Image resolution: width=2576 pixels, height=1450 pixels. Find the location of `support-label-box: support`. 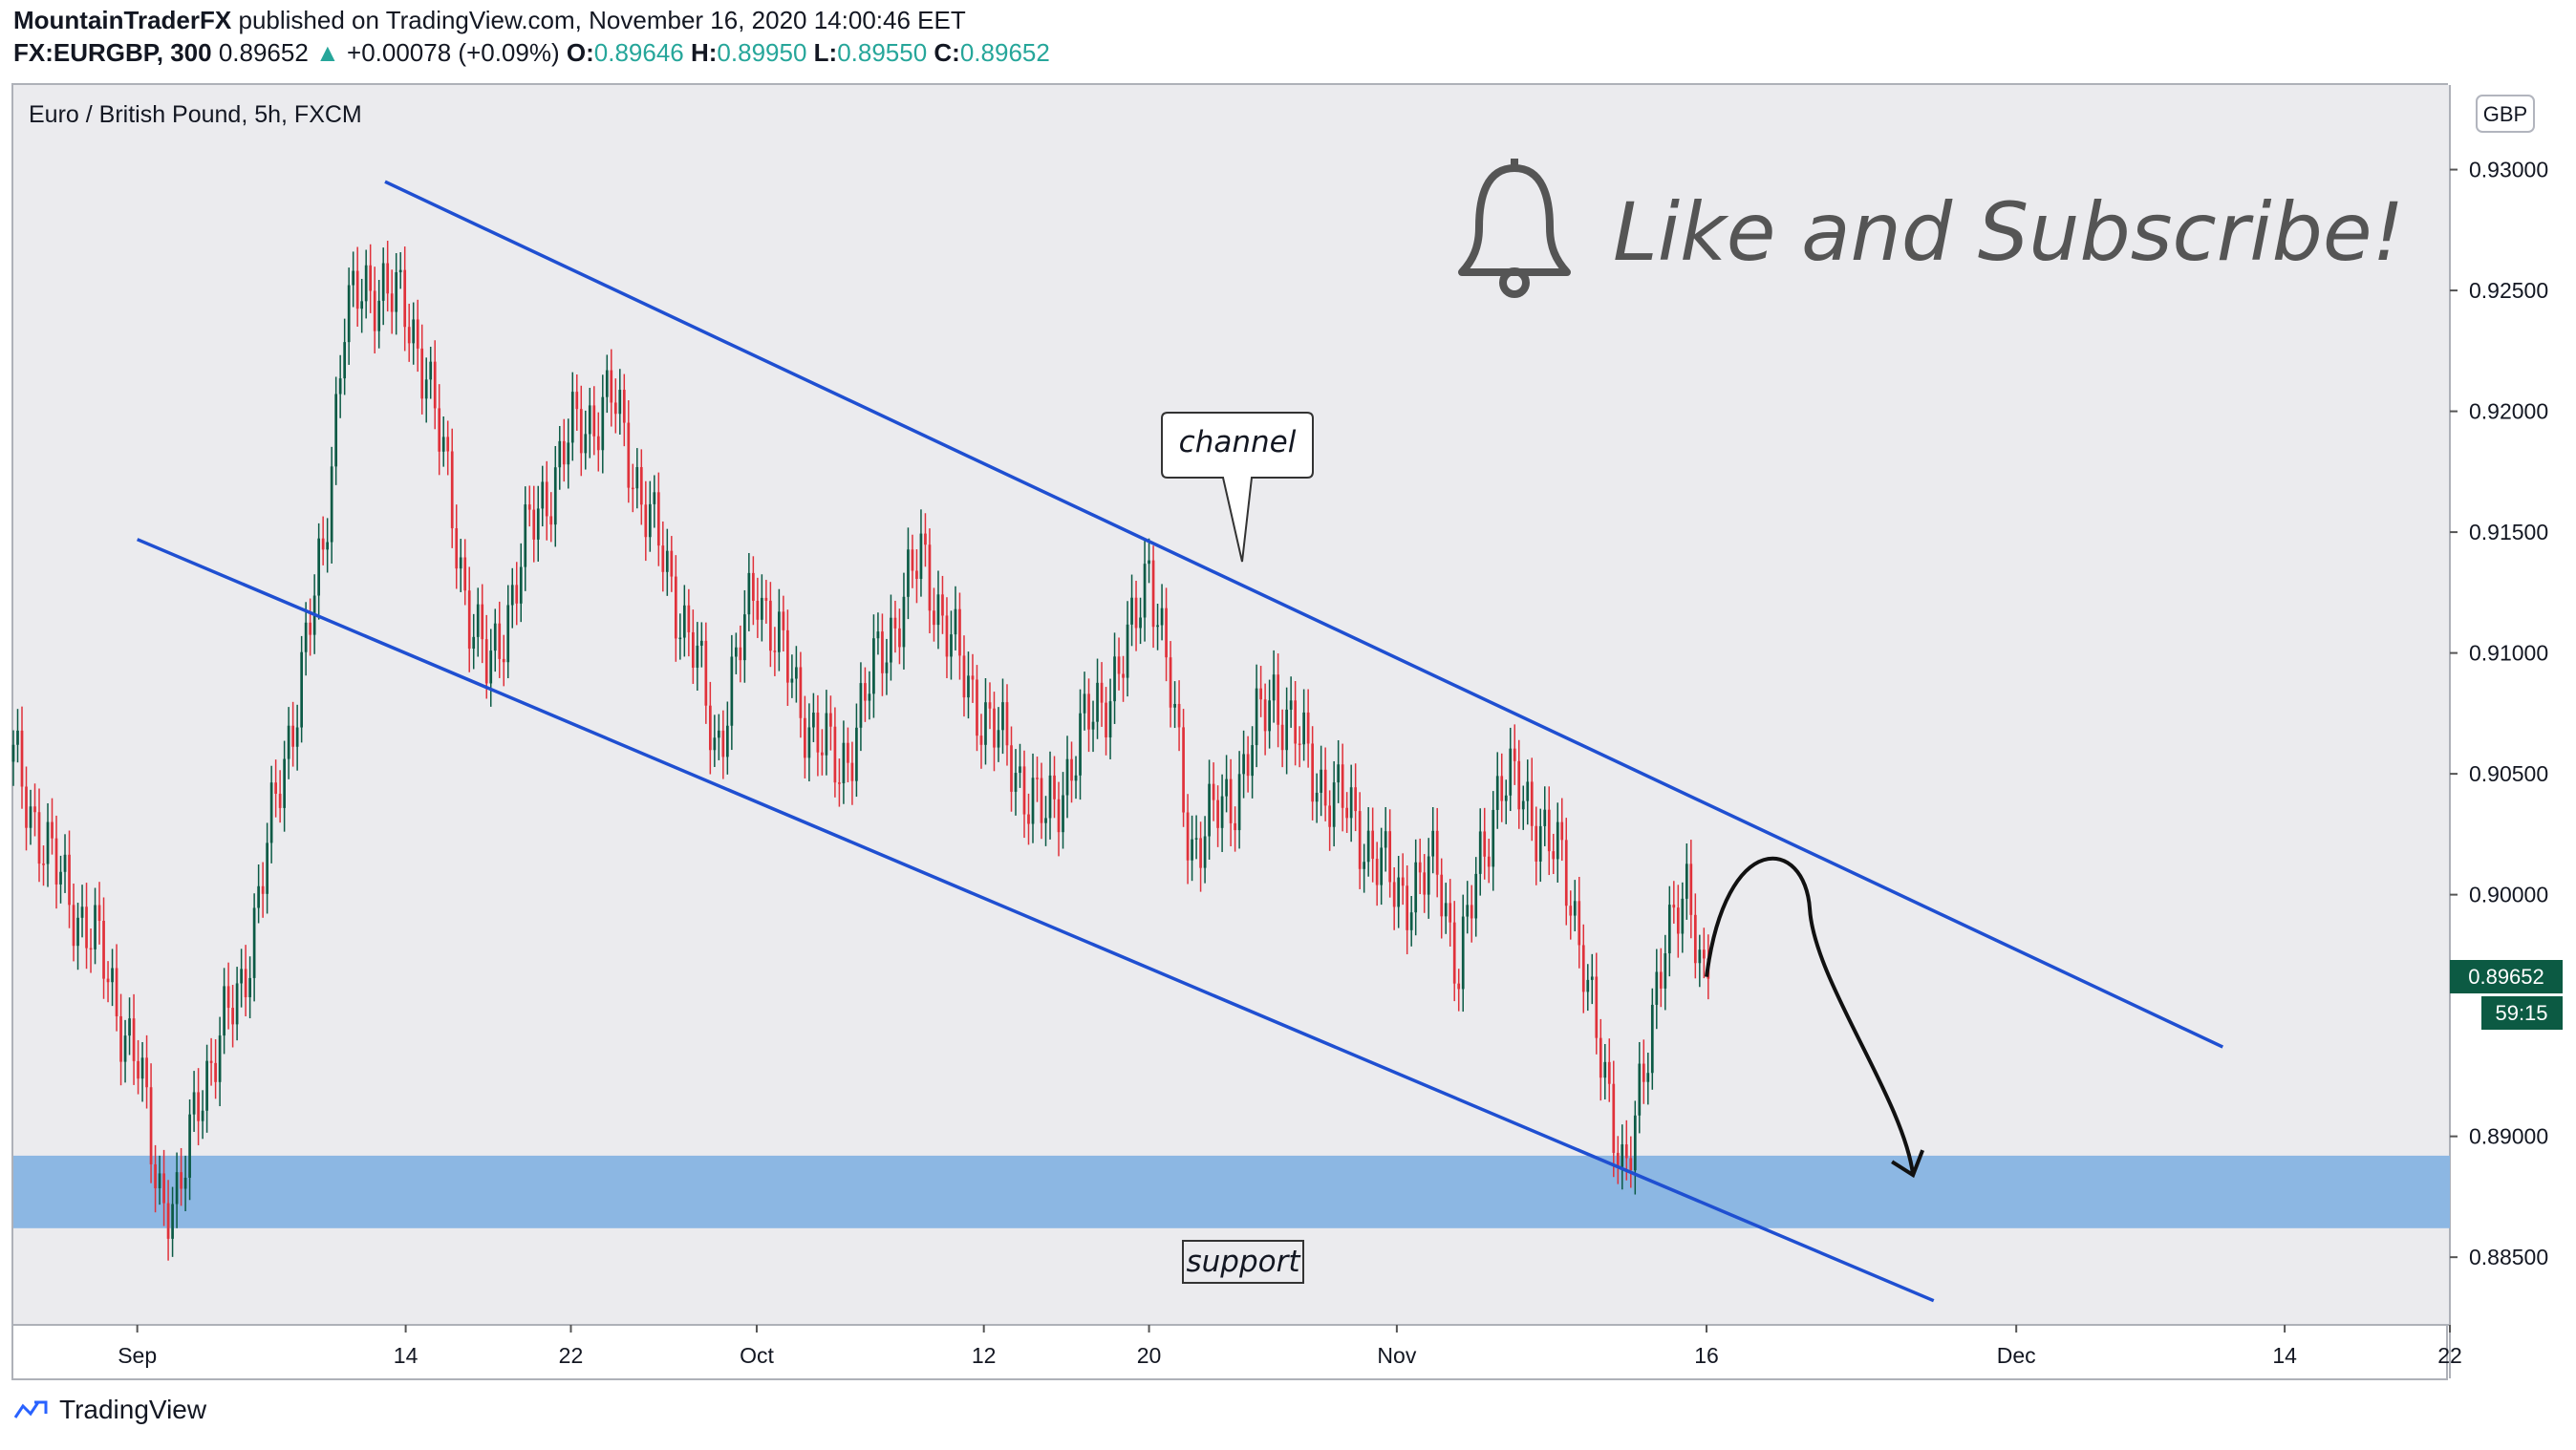

support-label-box: support is located at coordinates (1243, 1262).